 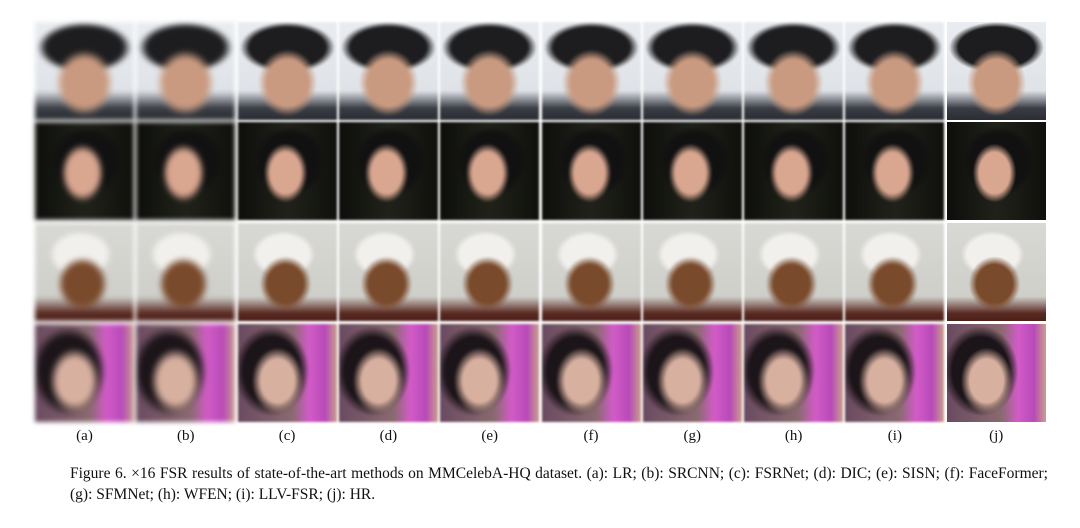 I want to click on column-label: (e), so click(x=490, y=436).